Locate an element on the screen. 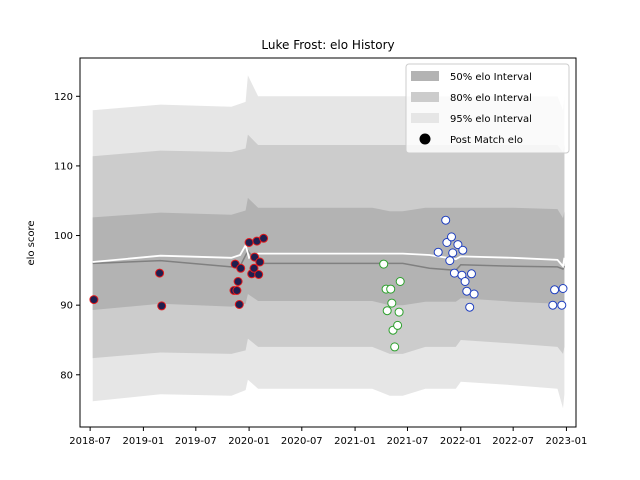  y-tick-label: 120 is located at coordinates (63, 97).